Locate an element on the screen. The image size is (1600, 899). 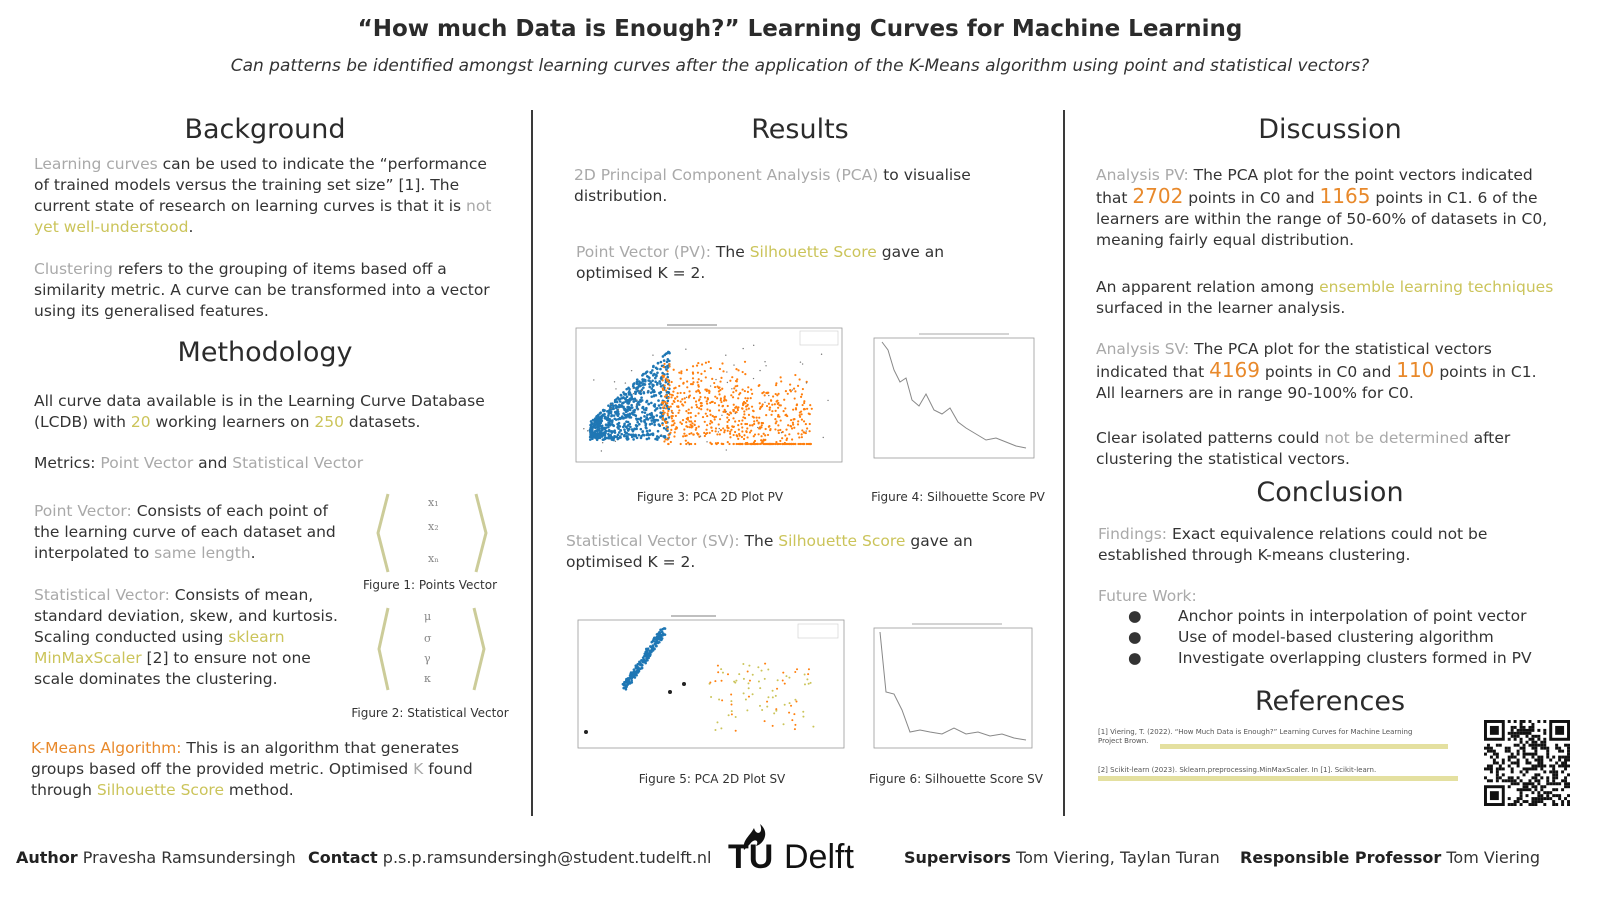
figure-6-caption: Figure 6: Silhouette Score SV is located at coordinates (956, 779).